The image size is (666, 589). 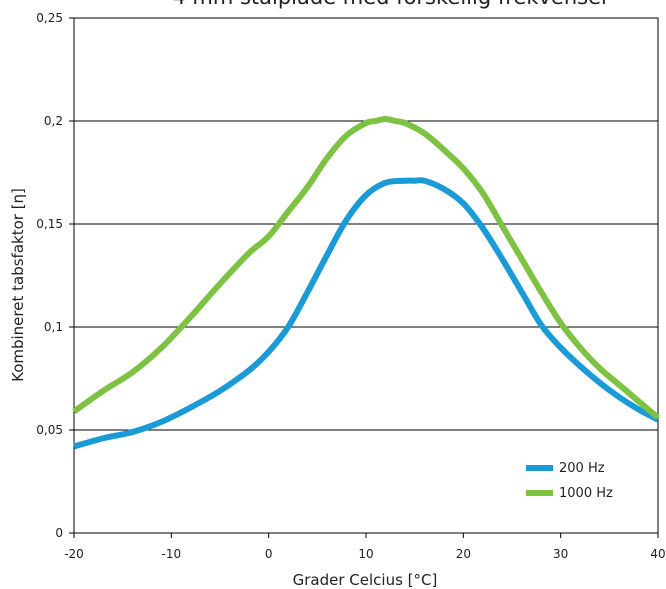 I want to click on y-tick-label: 0,25, so click(x=49, y=18).